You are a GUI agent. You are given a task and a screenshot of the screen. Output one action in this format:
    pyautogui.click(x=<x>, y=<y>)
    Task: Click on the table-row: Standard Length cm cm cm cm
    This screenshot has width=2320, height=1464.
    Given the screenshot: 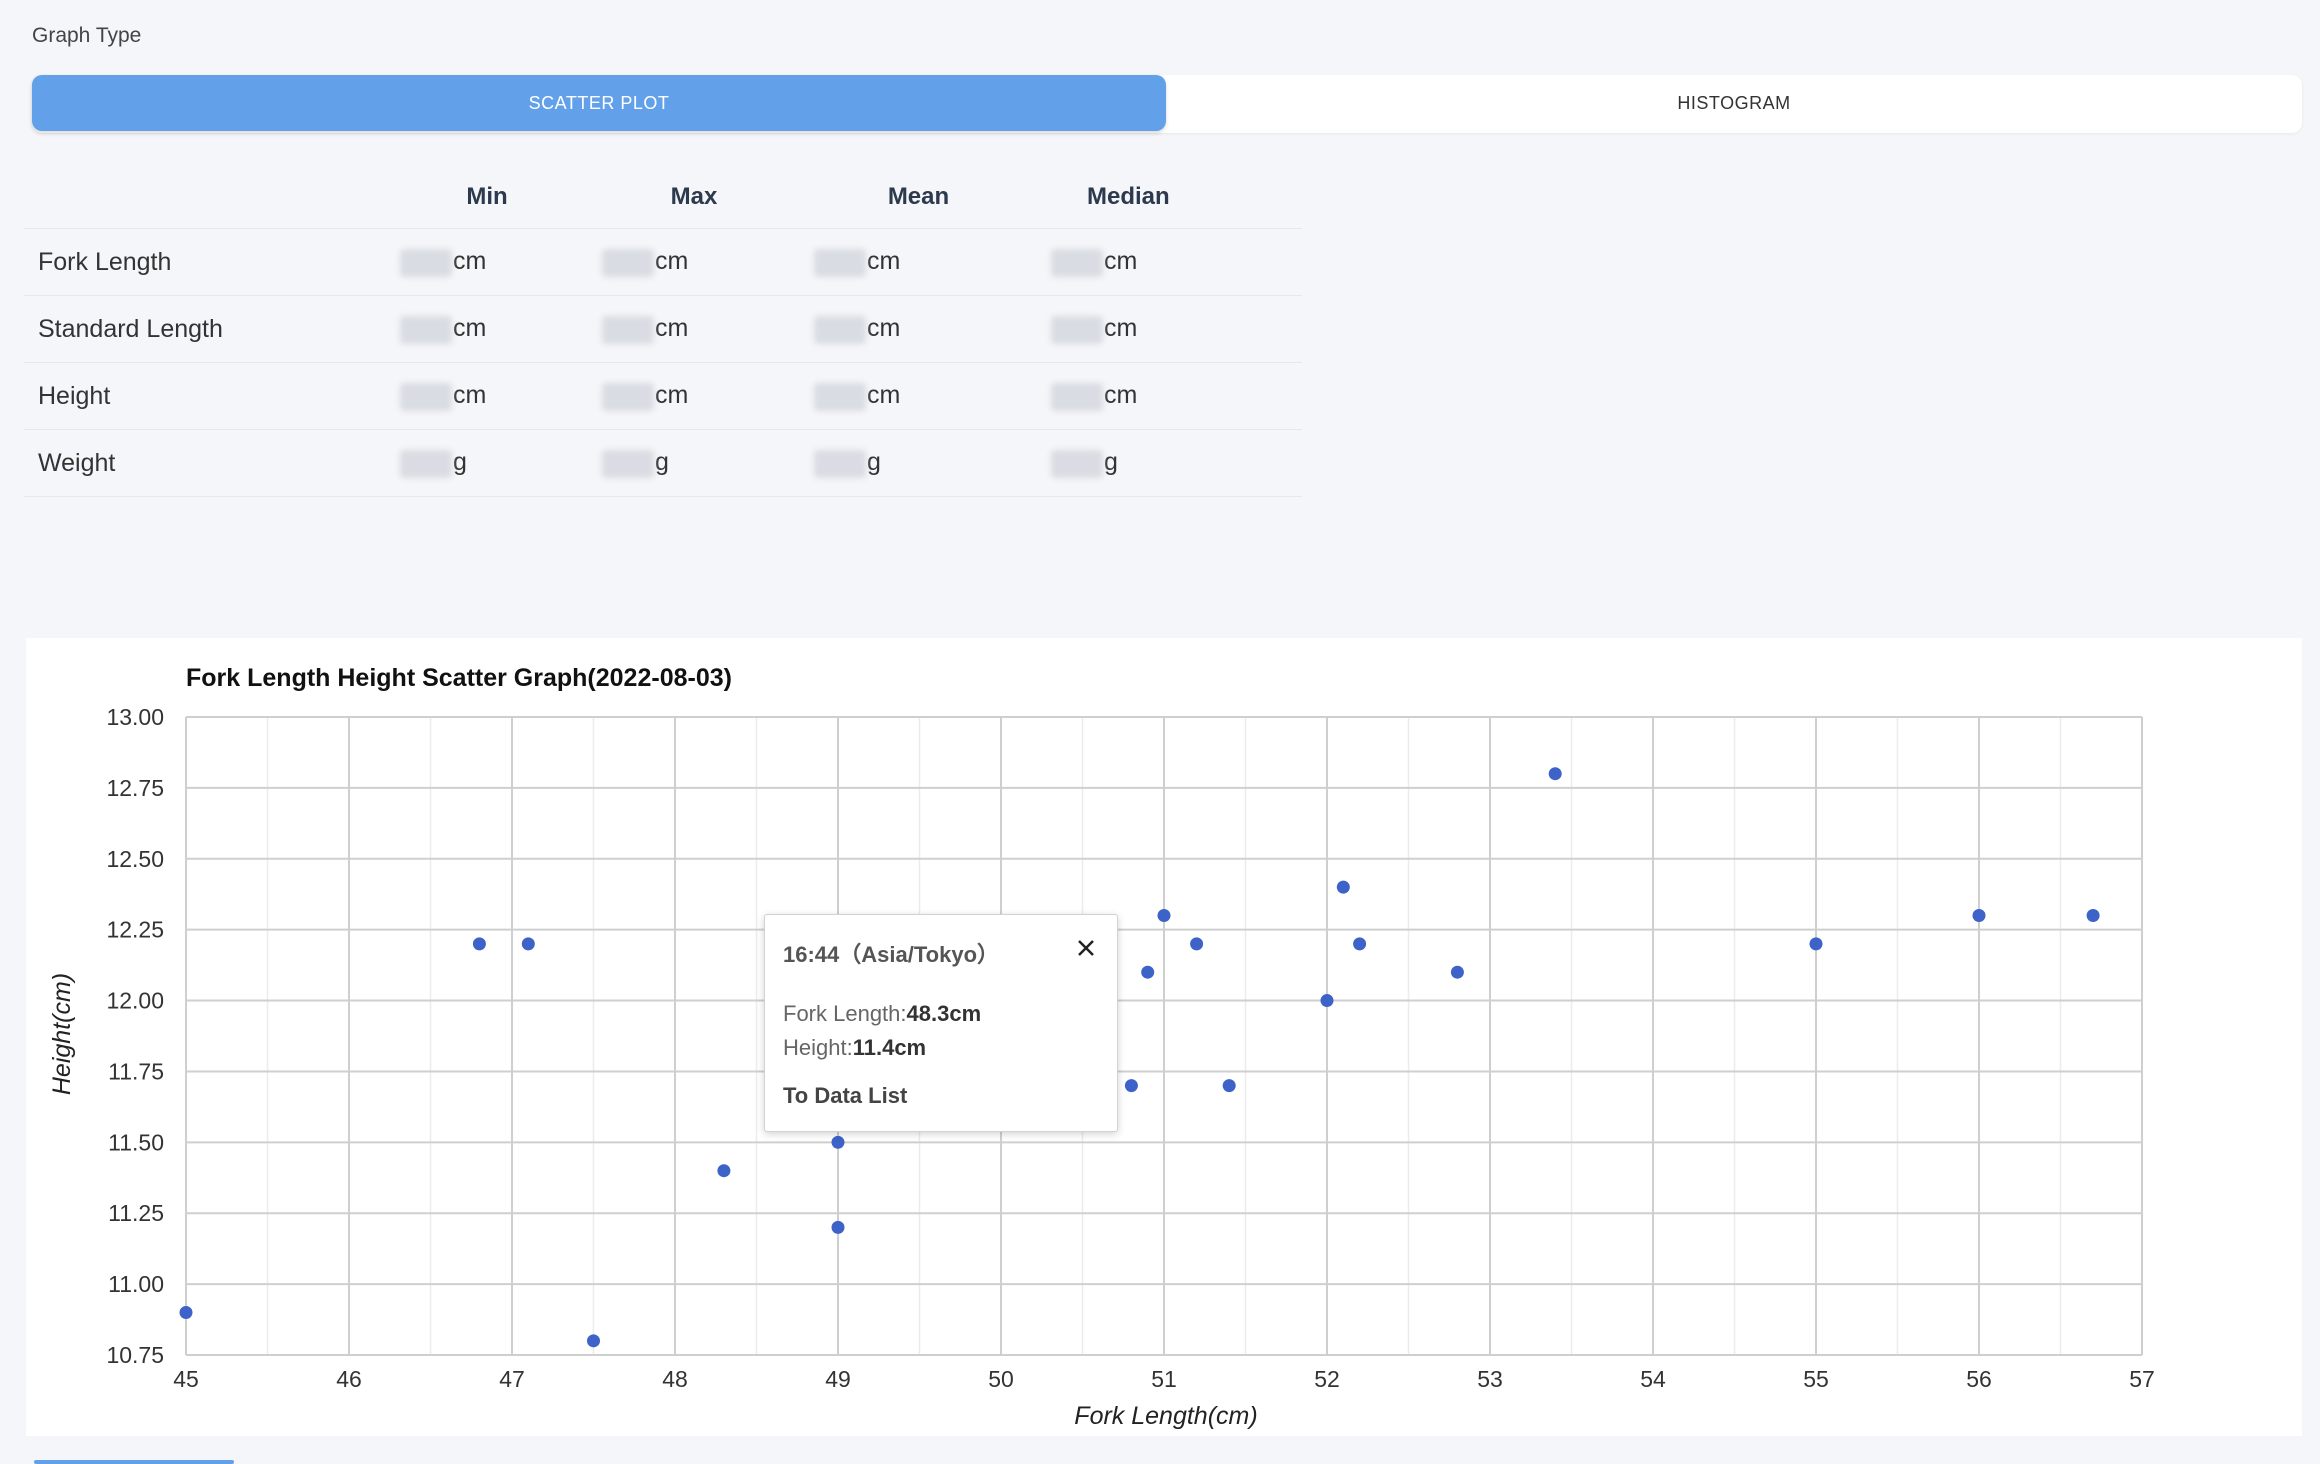 What is the action you would take?
    pyautogui.click(x=663, y=329)
    